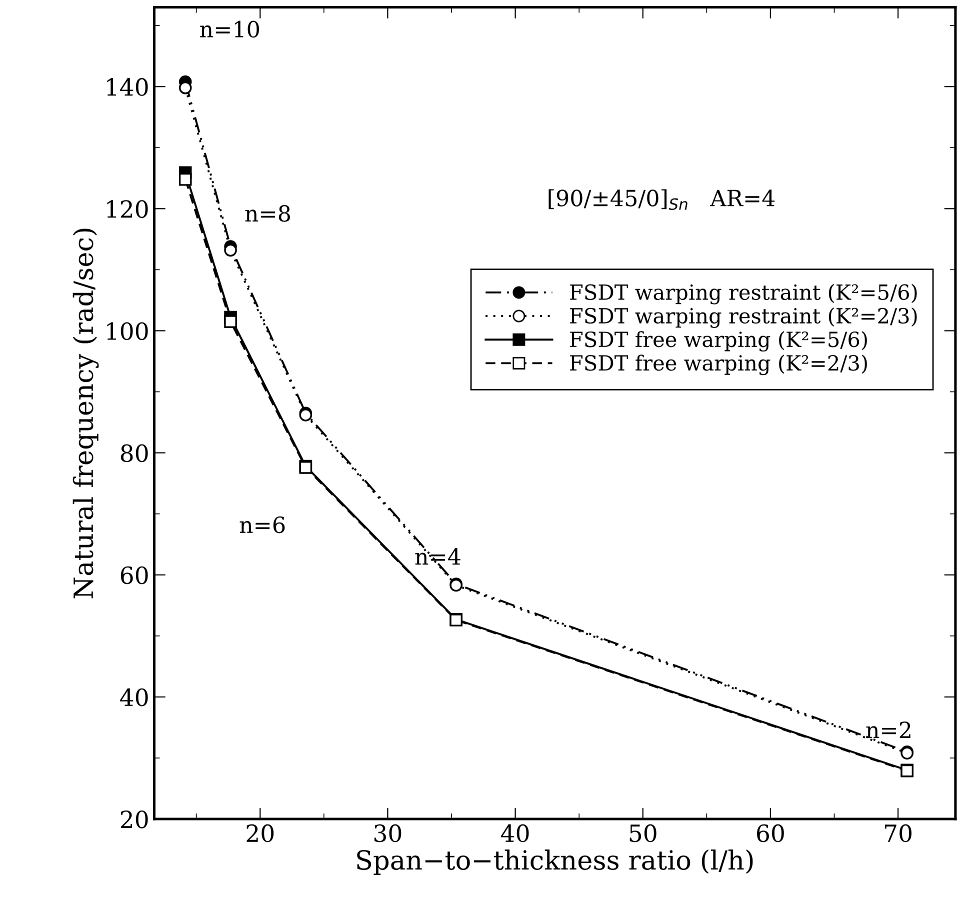 This screenshot has width=970, height=907. Describe the element at coordinates (898, 833) in the screenshot. I see `x-tick-label: 70` at that location.